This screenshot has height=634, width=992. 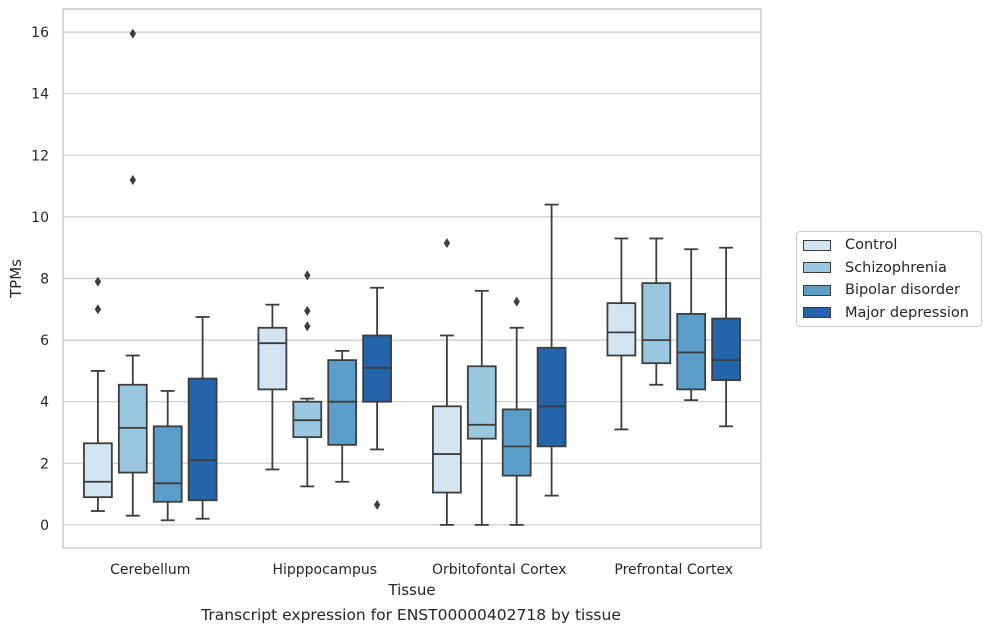 What do you see at coordinates (817, 312) in the screenshot?
I see `legend-swatch-major-depression` at bounding box center [817, 312].